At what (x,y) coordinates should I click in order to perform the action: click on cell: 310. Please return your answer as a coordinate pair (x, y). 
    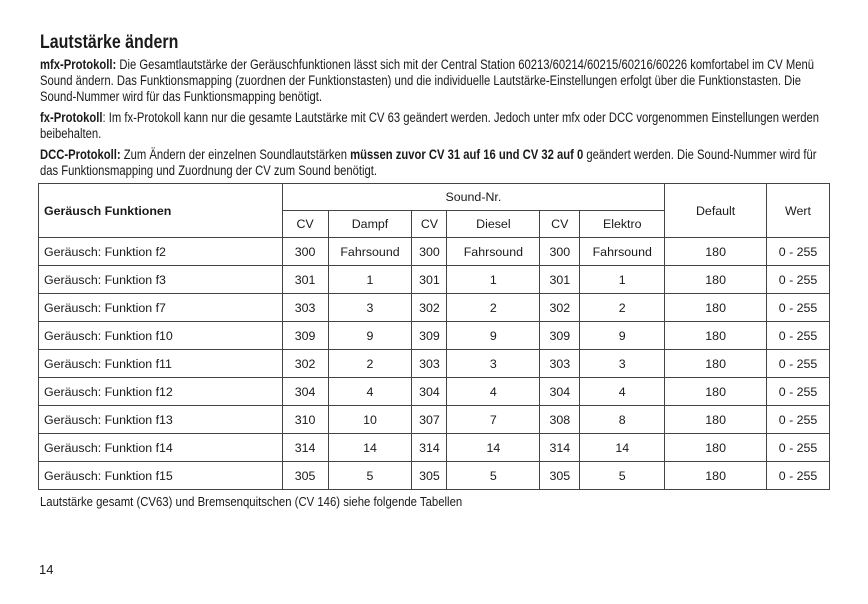
    Looking at the image, I should click on (305, 419).